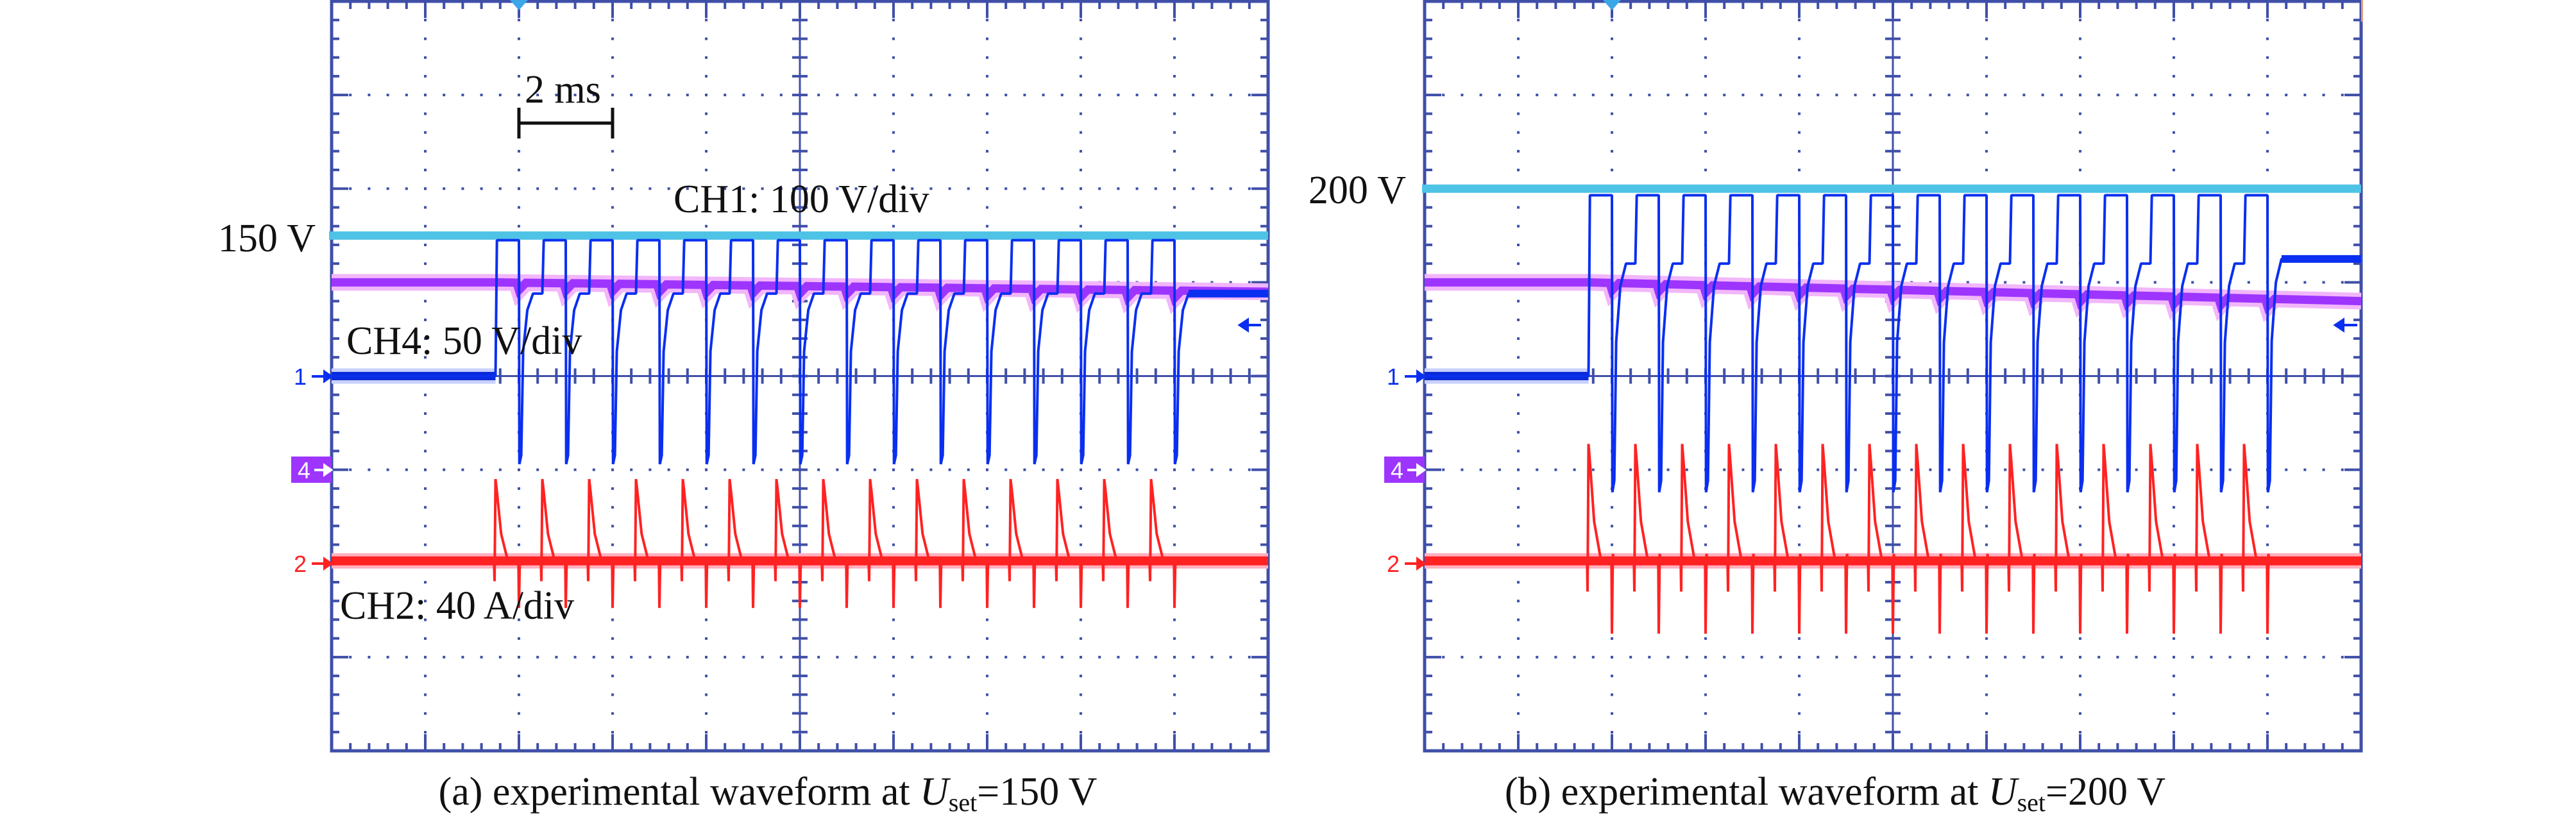  Describe the element at coordinates (801, 199) in the screenshot. I see `ch1-scale-label: CH1: 100 V/div` at that location.